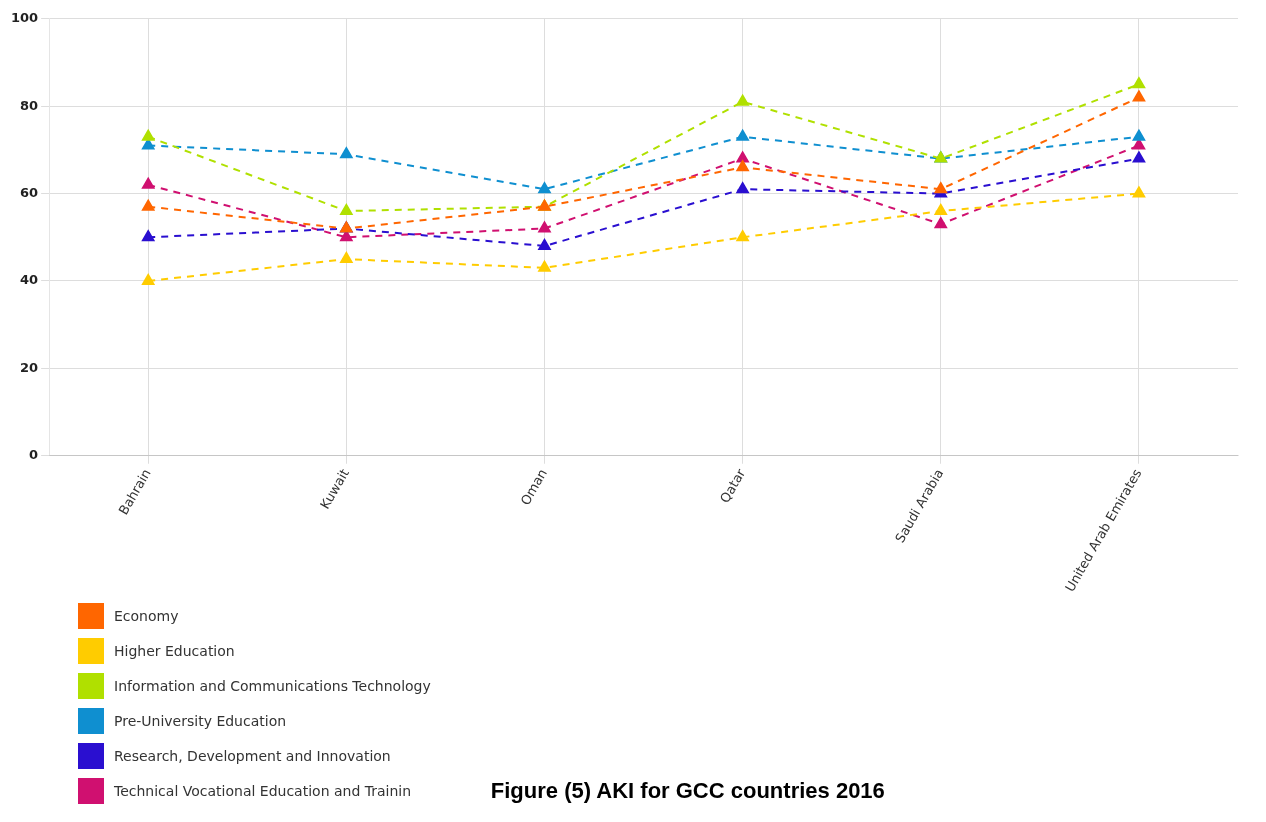 This screenshot has height=822, width=1266. I want to click on legend-label: Pre-University Education, so click(200, 720).